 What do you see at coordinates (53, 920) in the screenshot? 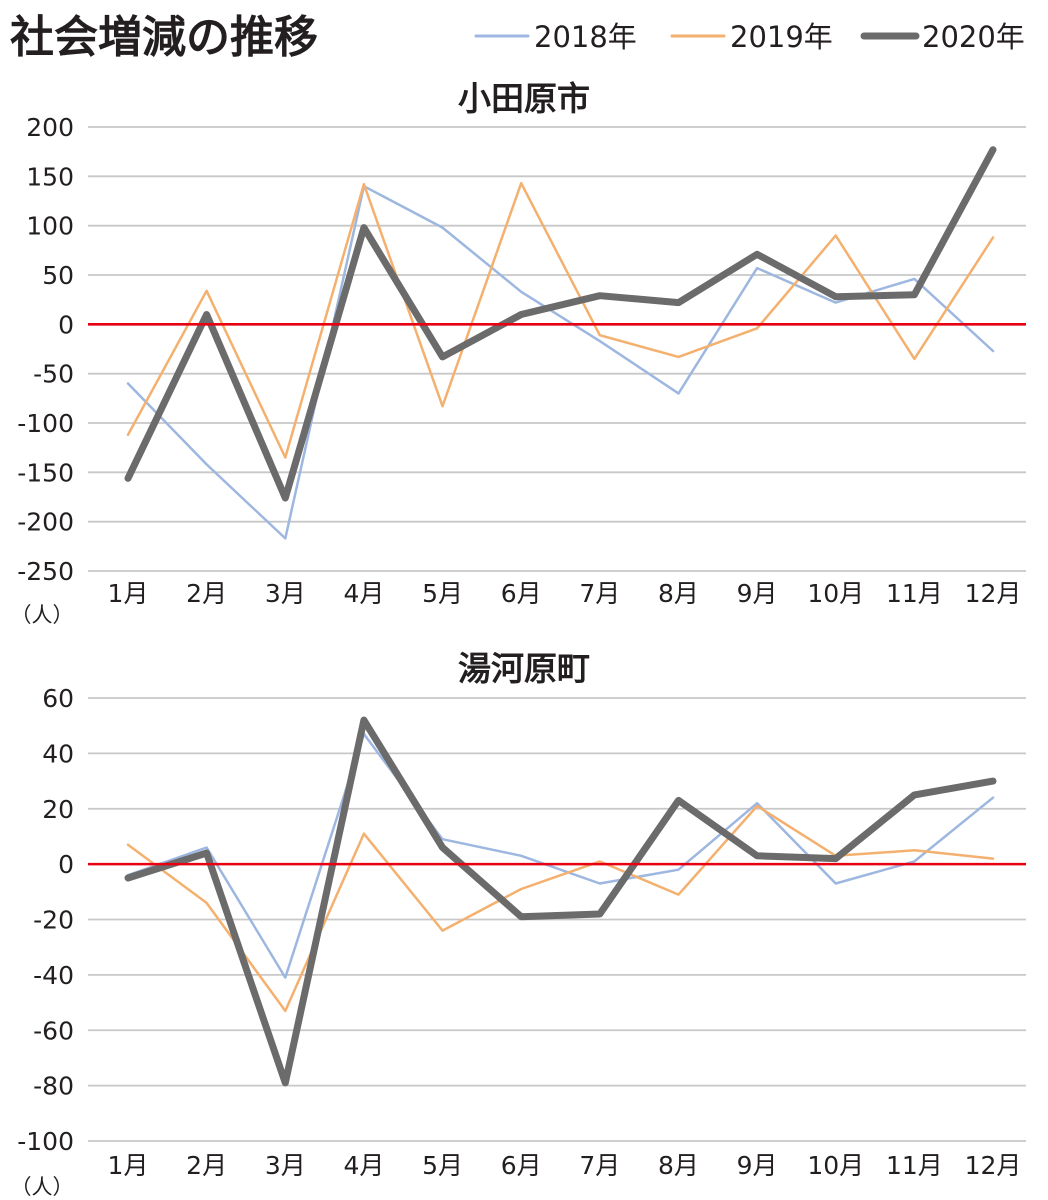
I see `y-tick-label: -20` at bounding box center [53, 920].